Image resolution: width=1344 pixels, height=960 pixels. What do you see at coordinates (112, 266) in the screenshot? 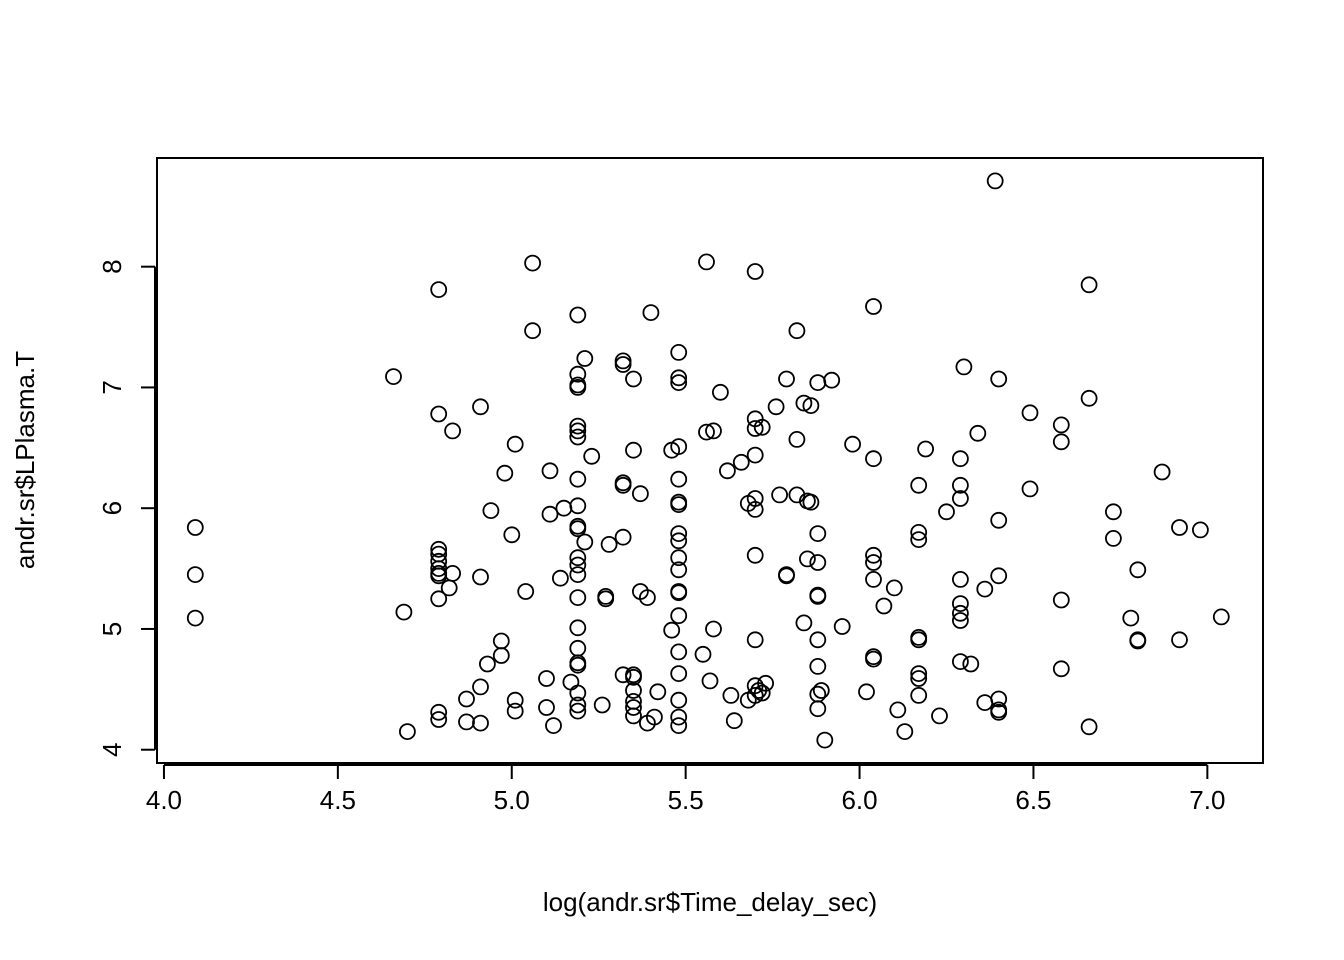
I see `y-tick-label: 8` at bounding box center [112, 266].